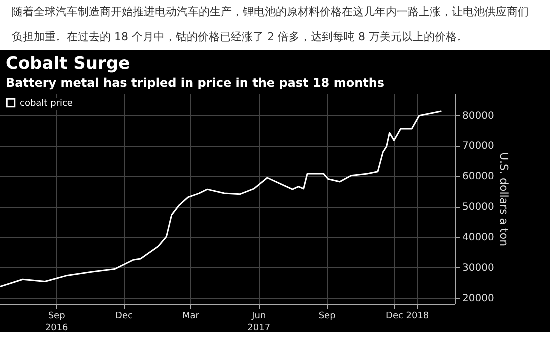 The width and height of the screenshot is (550, 340). Describe the element at coordinates (270, 25) in the screenshot. I see `text: 随着全球汽车制造商开始推进电动汽车的生产，锂电池的原材料价格在这几年内一路上涨，让电池供应商们负担加重。在过去的 18 个月中，钴的价格已经涨了 2 倍多，达到每吨 8 万美元以上的价格。` at that location.